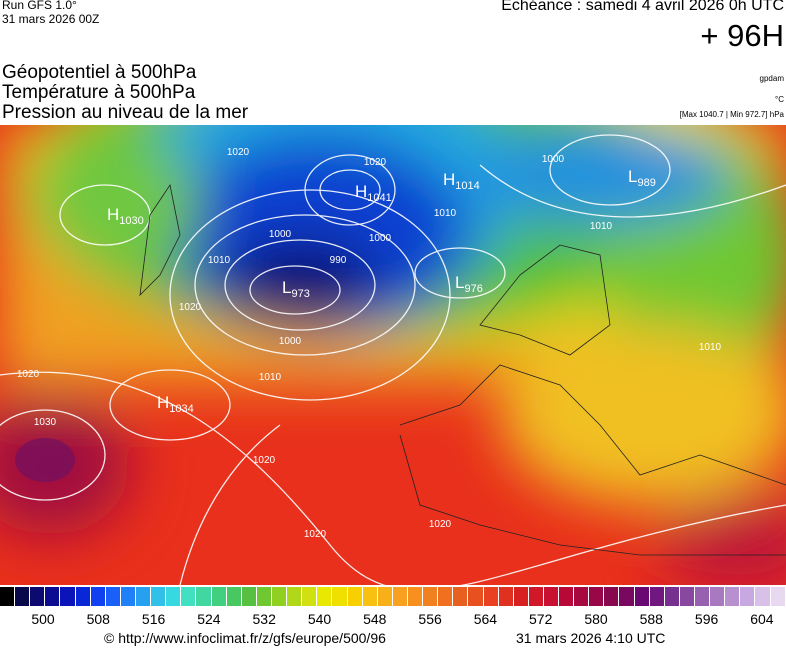 Image resolution: width=786 pixels, height=648 pixels. What do you see at coordinates (467, 186) in the screenshot?
I see `center-value: 1014` at bounding box center [467, 186].